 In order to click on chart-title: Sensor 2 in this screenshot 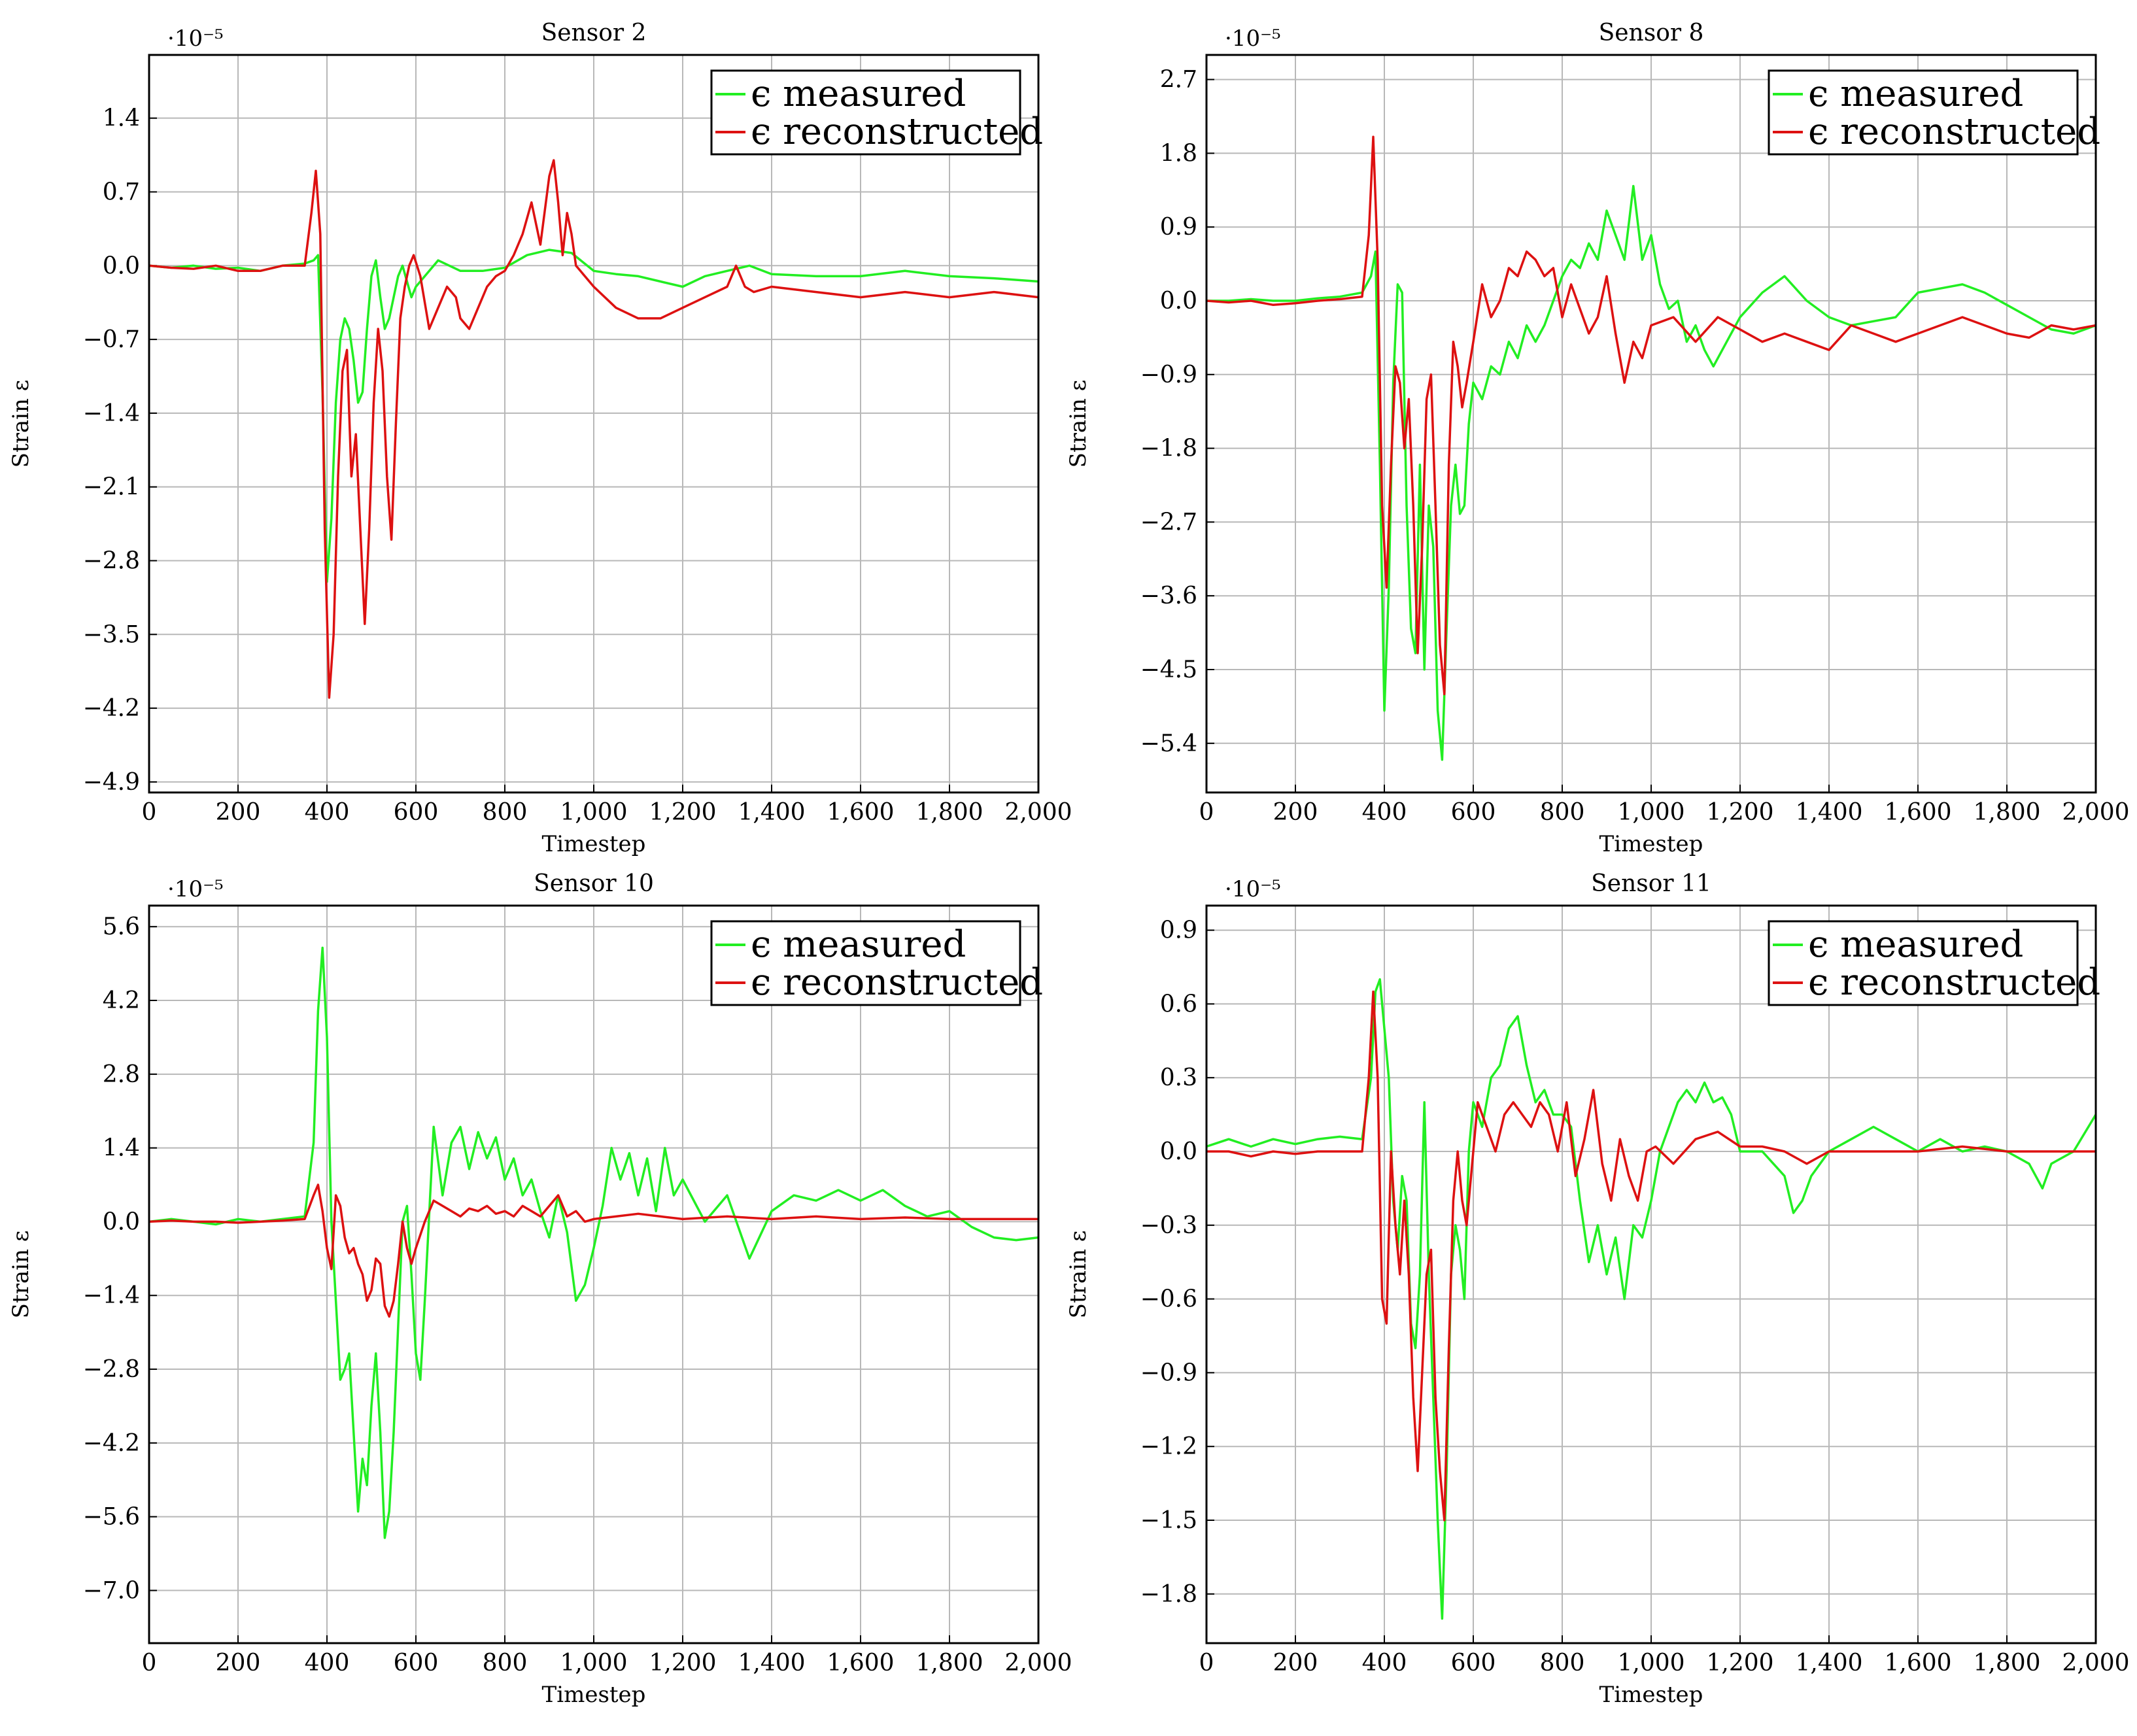, I will do `click(594, 33)`.